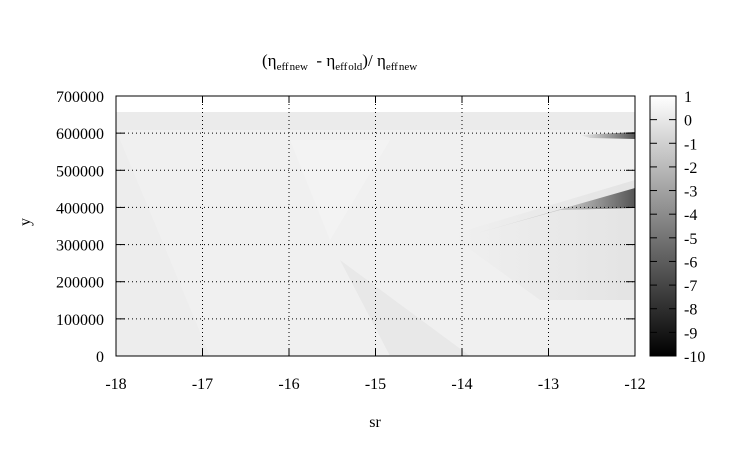 The width and height of the screenshot is (750, 451). What do you see at coordinates (634, 384) in the screenshot?
I see `x-tick-label: -12` at bounding box center [634, 384].